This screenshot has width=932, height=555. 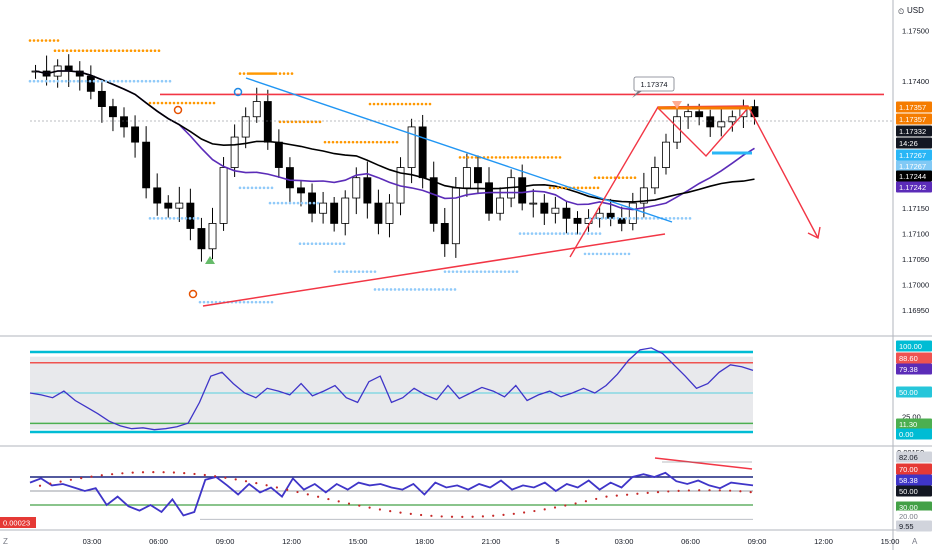 I want to click on price-badge-label: 1.17357, so click(x=912, y=119).